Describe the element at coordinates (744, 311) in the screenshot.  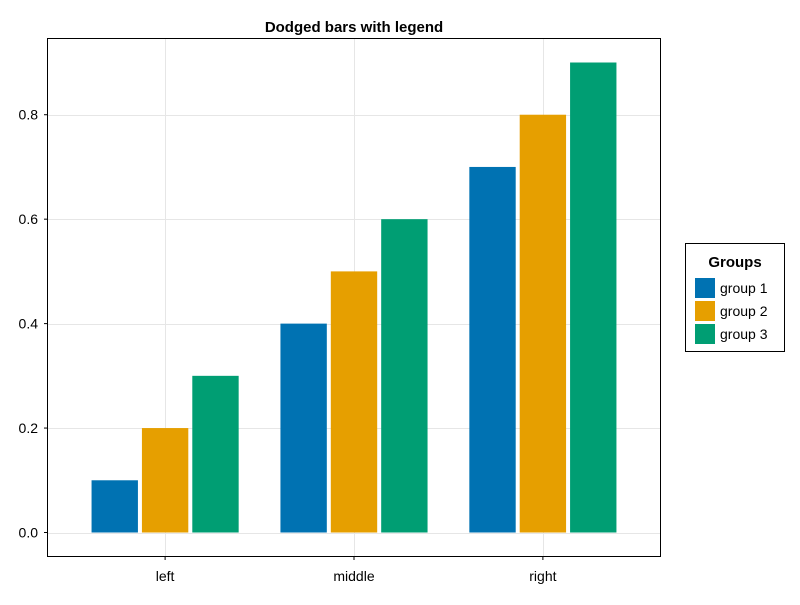
I see `legend-label: group 2` at that location.